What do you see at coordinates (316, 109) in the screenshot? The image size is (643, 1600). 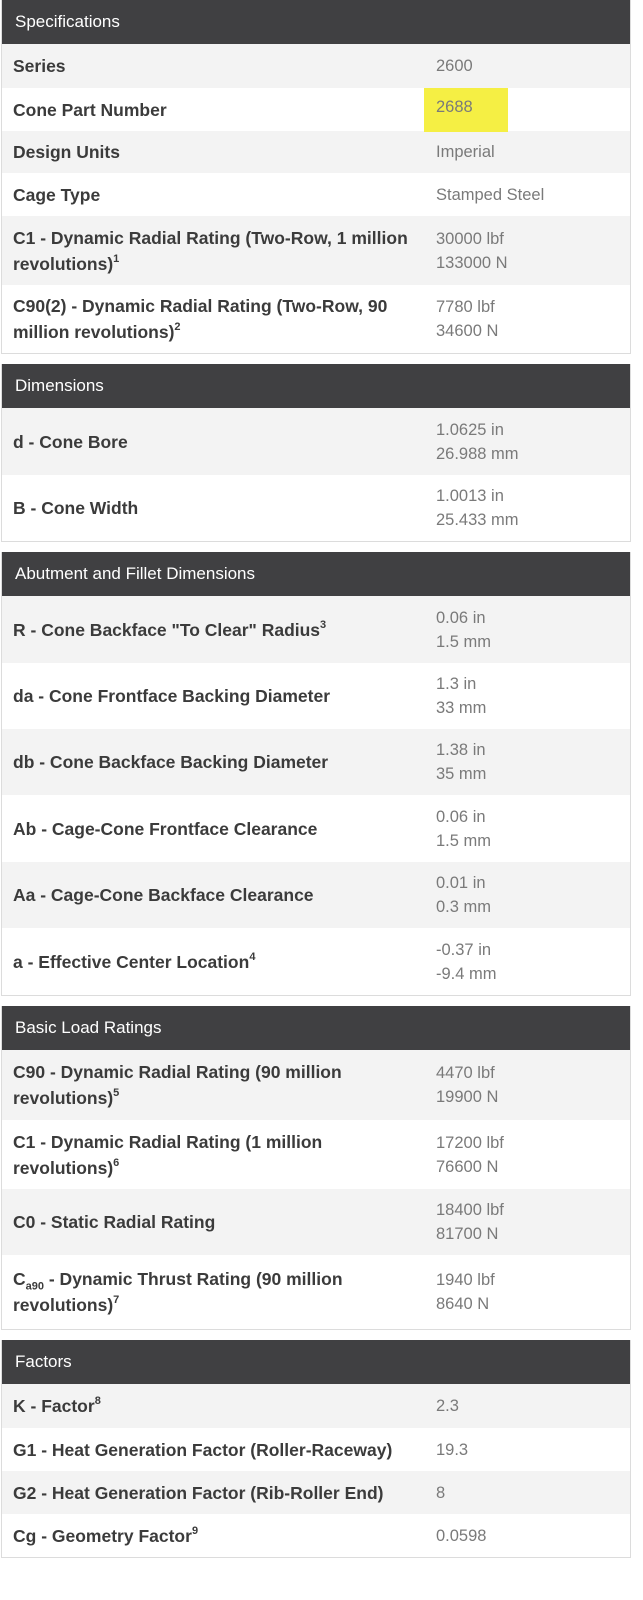 I see `table-row: Cone Part Number 2688` at bounding box center [316, 109].